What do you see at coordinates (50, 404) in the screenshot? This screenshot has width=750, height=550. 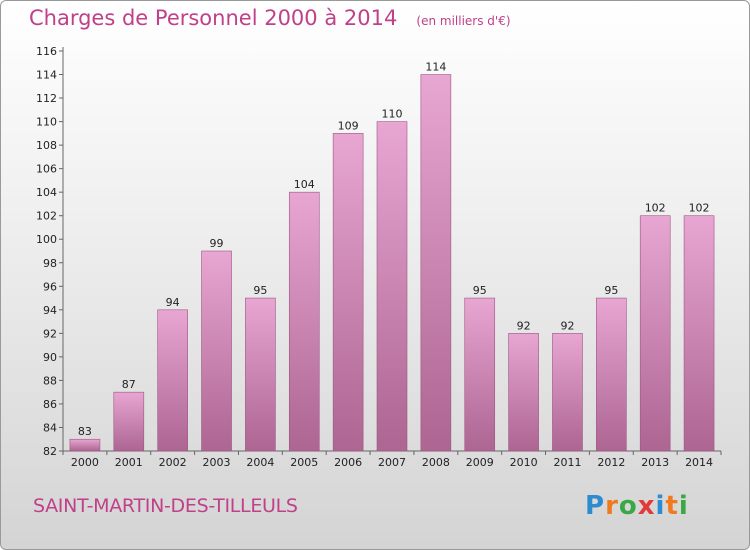 I see `y-tick-label: 86` at bounding box center [50, 404].